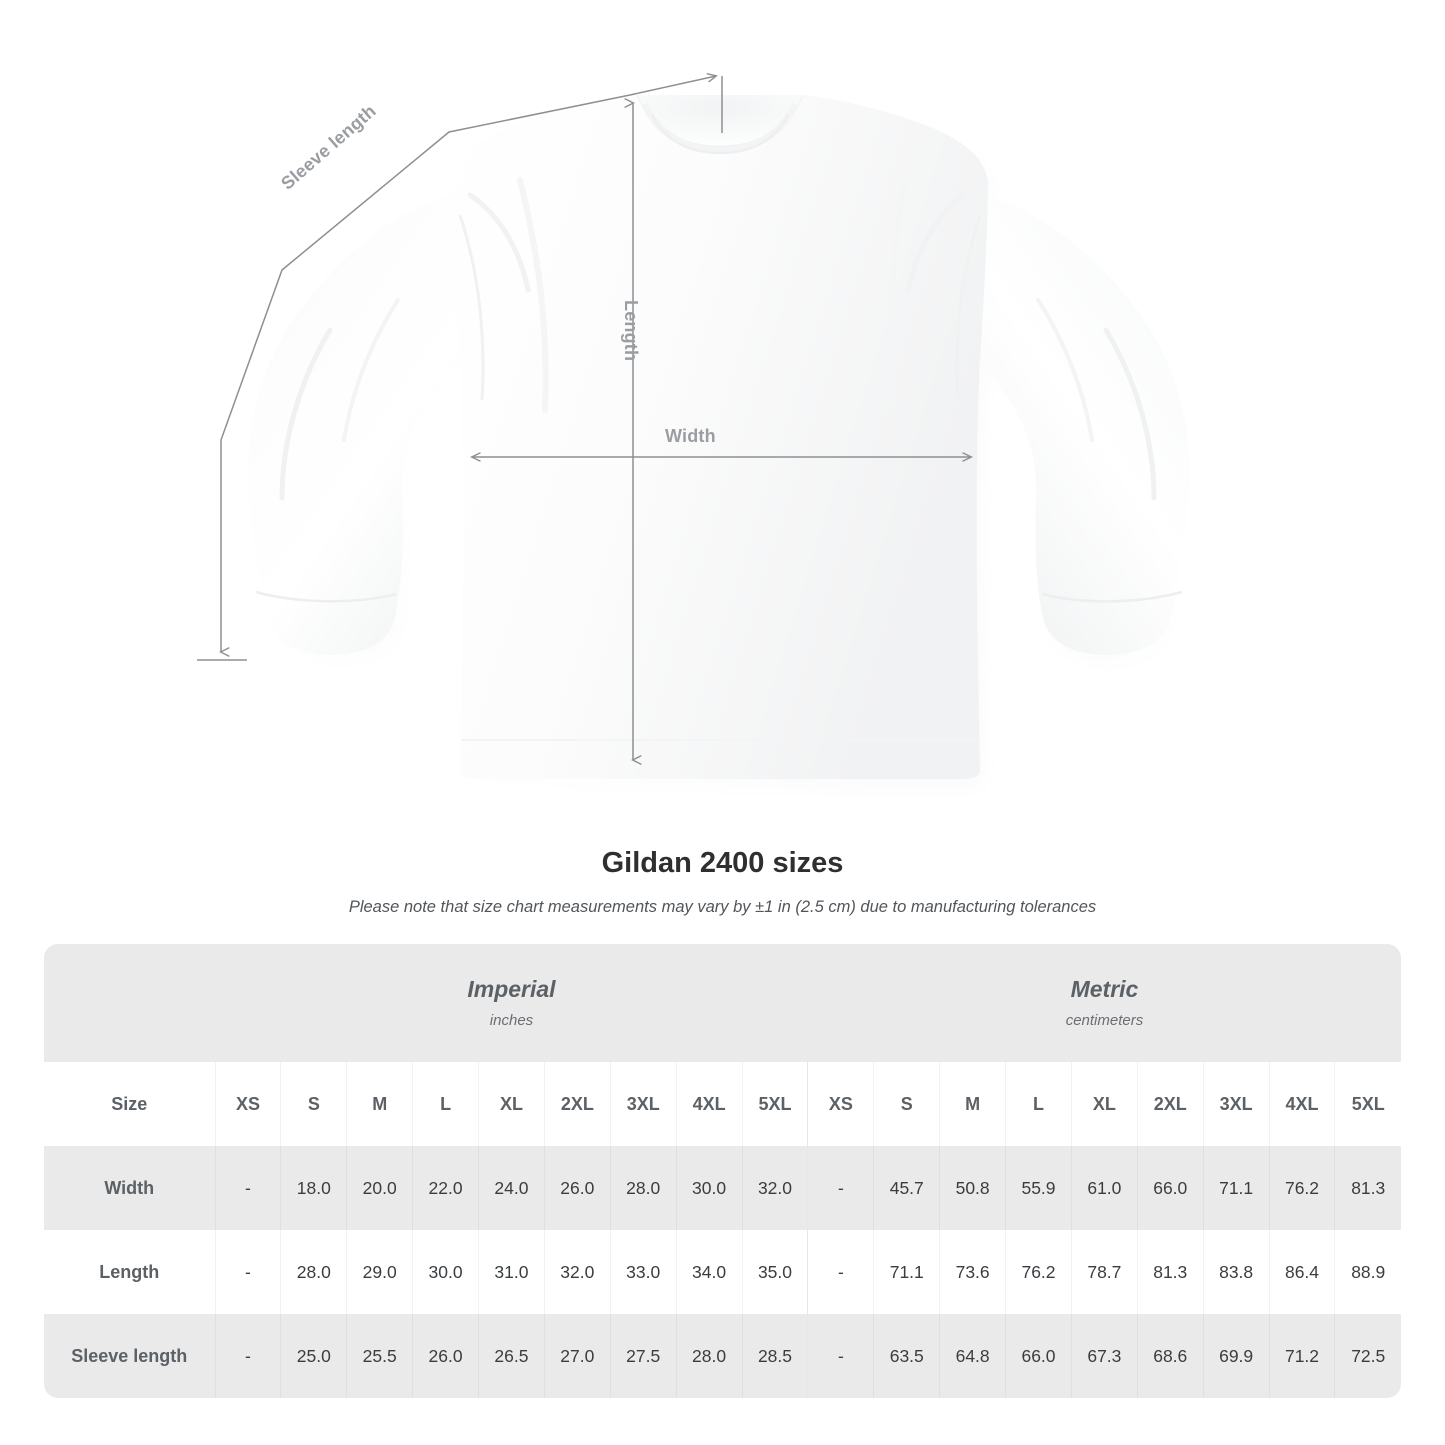  I want to click on cell-width-metric-2xl: 66.0, so click(1170, 1188).